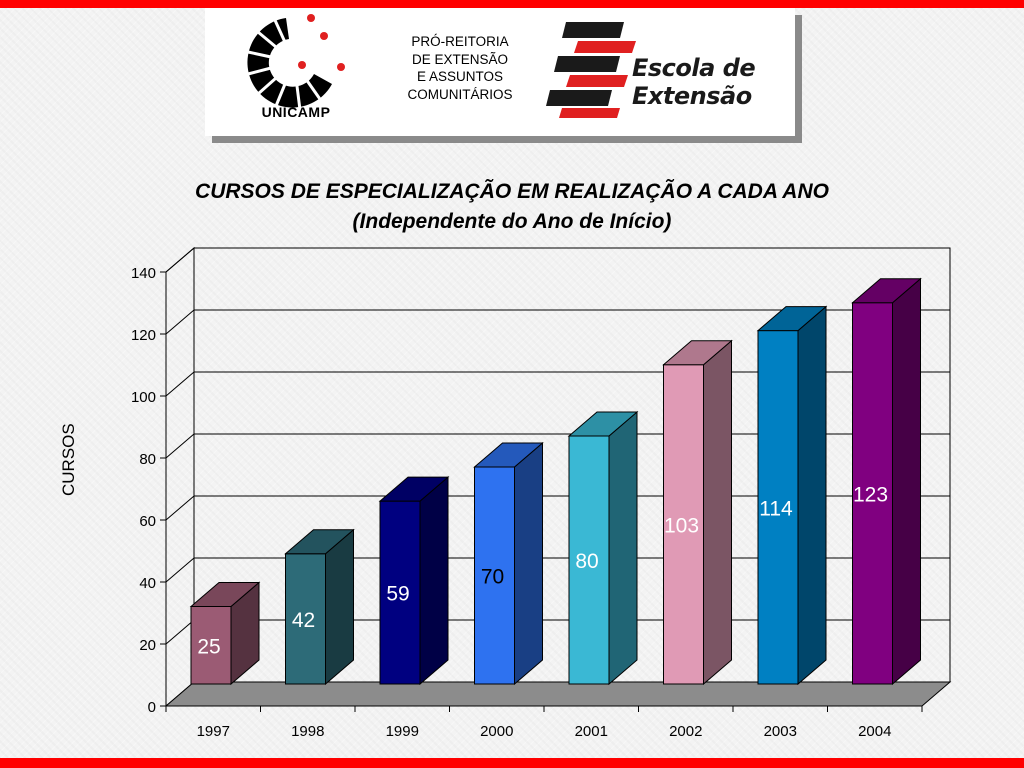  I want to click on chart-subtitle: (Independente do Ano de Início), so click(512, 221).